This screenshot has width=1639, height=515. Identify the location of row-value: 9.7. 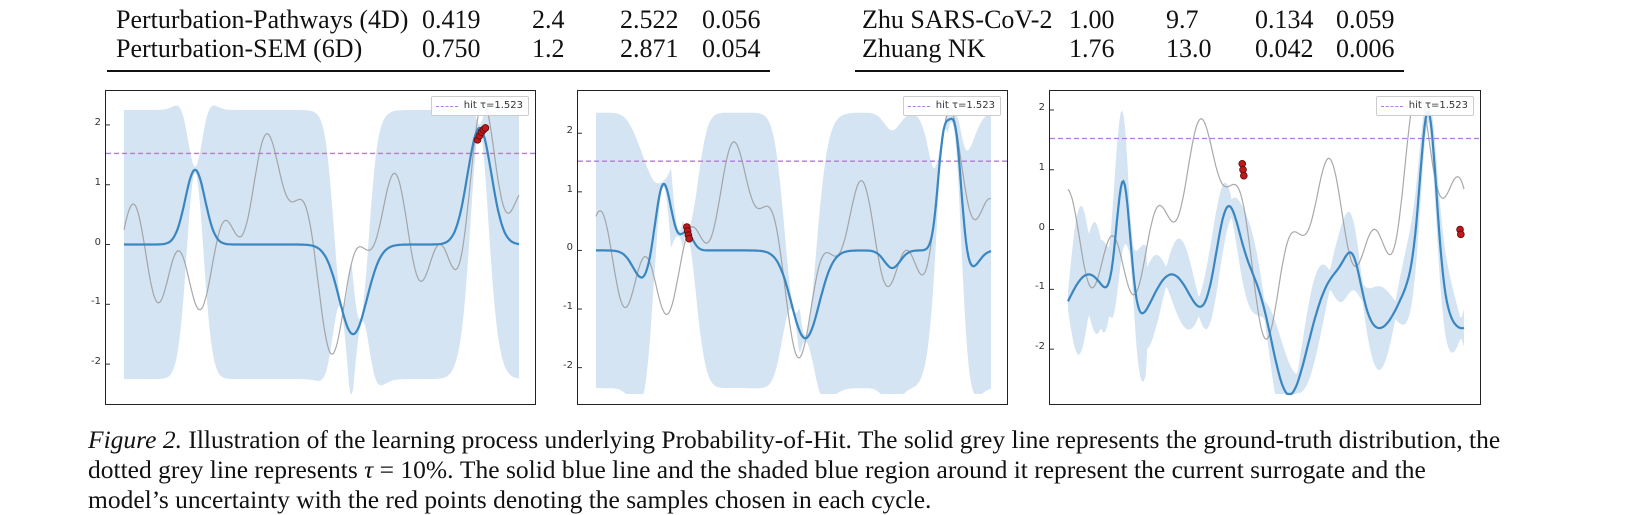
(1182, 19).